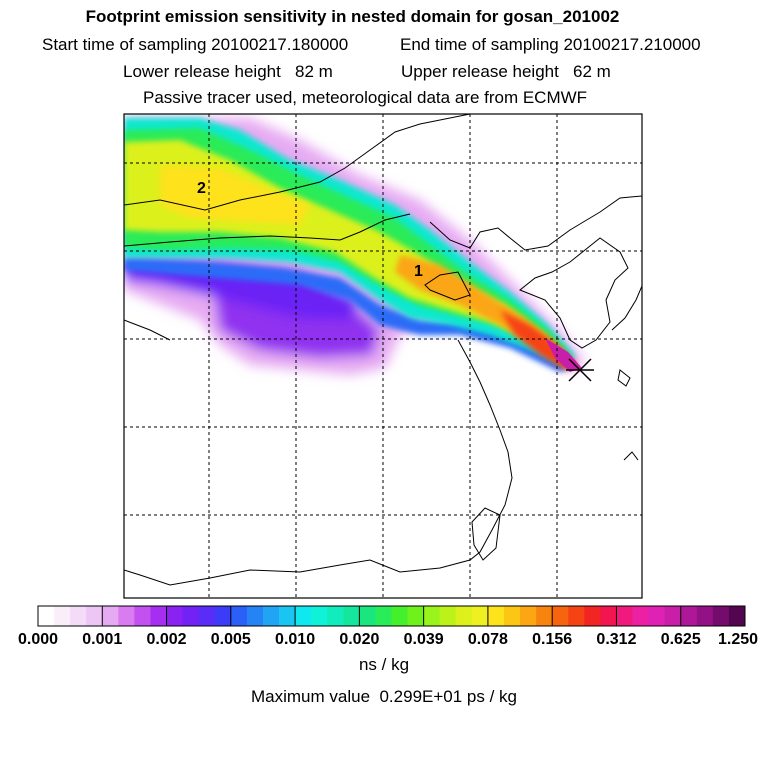 The image size is (768, 768). I want to click on colorbar-tick-label: 0.078, so click(487, 639).